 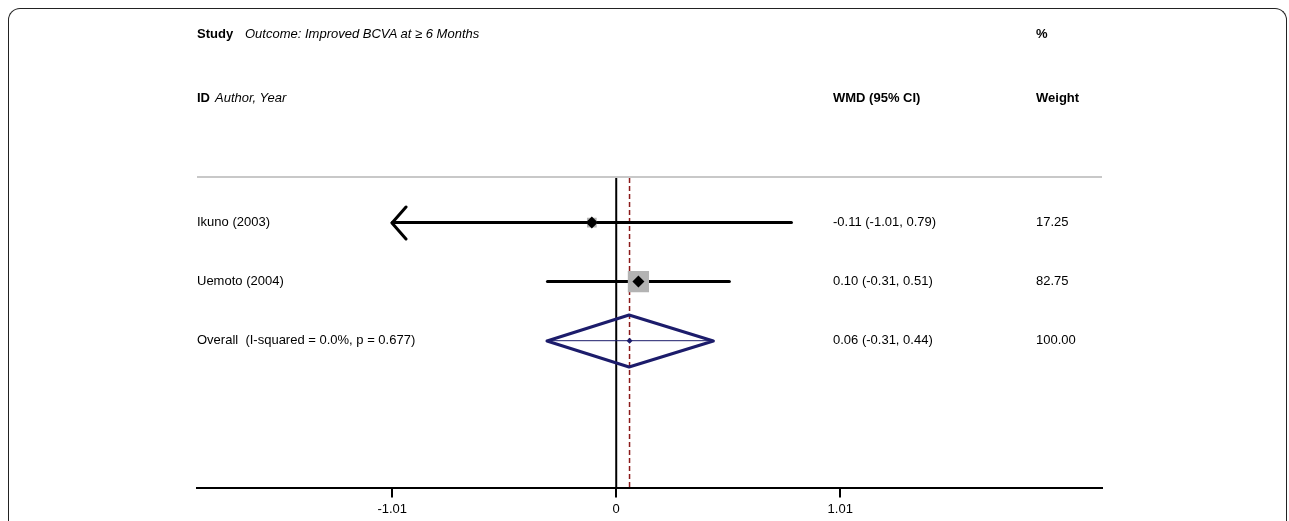 I want to click on text: WMD (95% CI), so click(x=877, y=97).